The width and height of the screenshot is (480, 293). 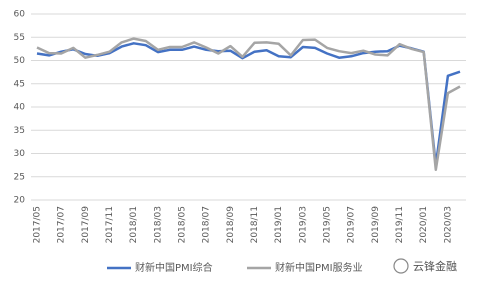 I want to click on watermark-icon, so click(x=401, y=266).